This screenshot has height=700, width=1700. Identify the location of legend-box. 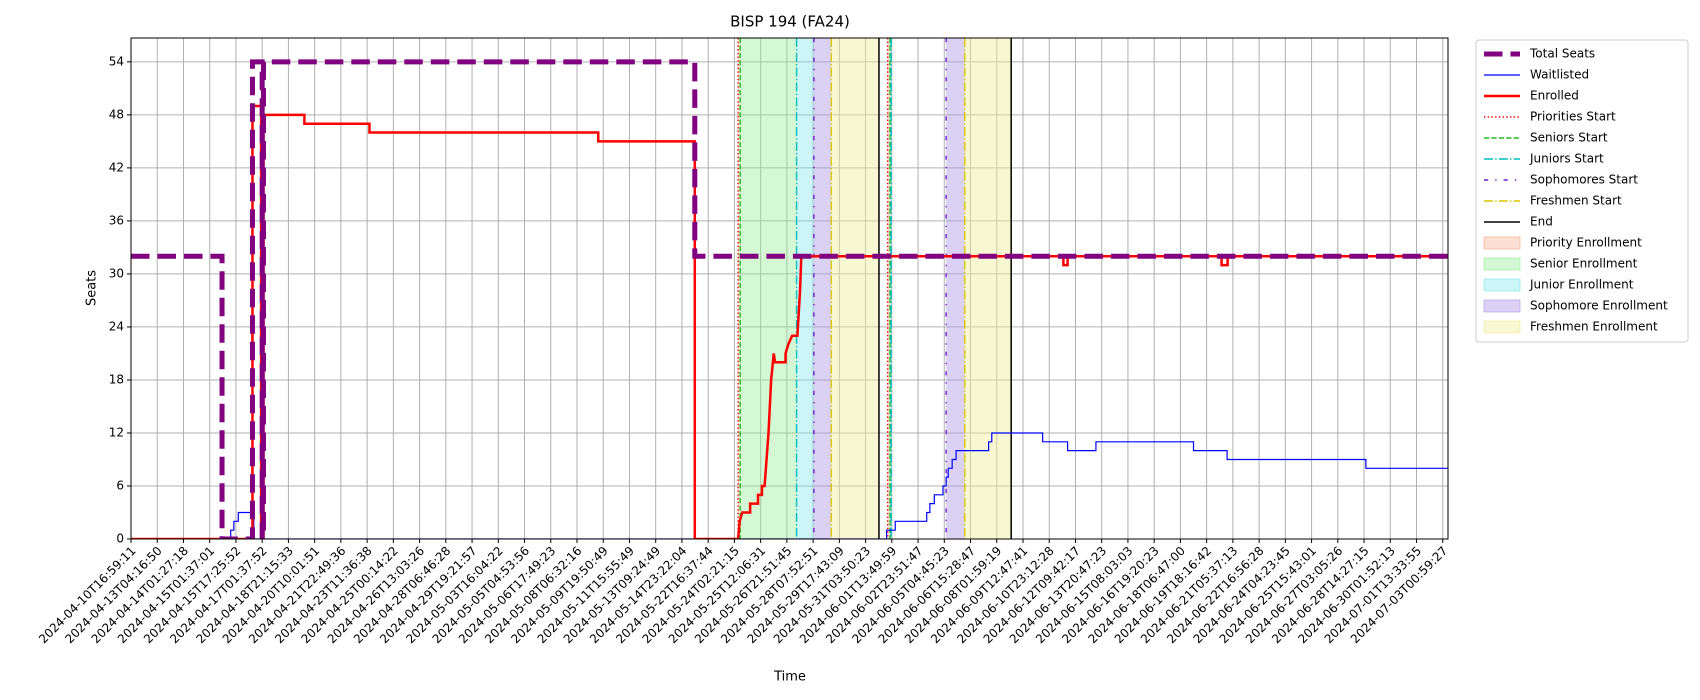
(1582, 191).